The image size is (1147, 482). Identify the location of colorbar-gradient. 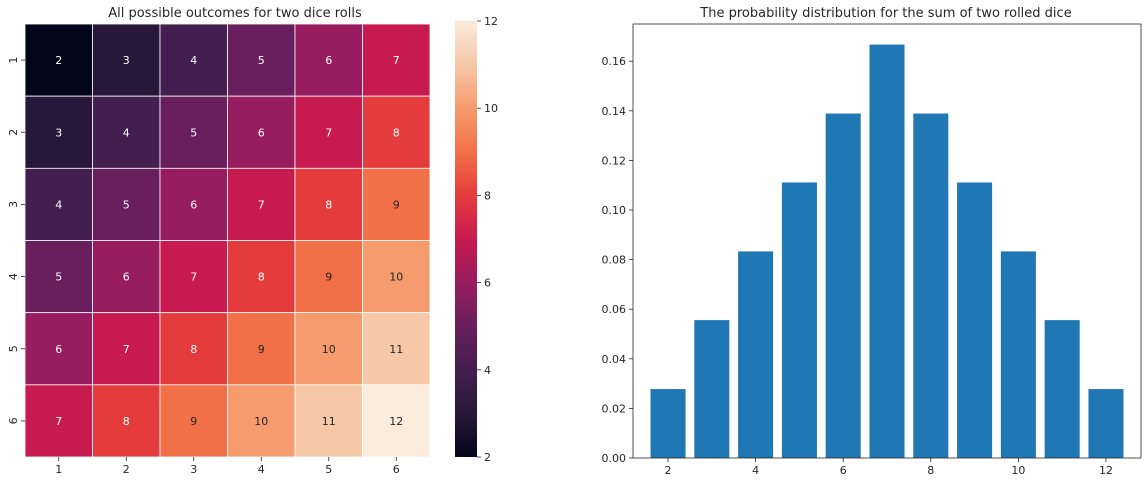
(466, 239).